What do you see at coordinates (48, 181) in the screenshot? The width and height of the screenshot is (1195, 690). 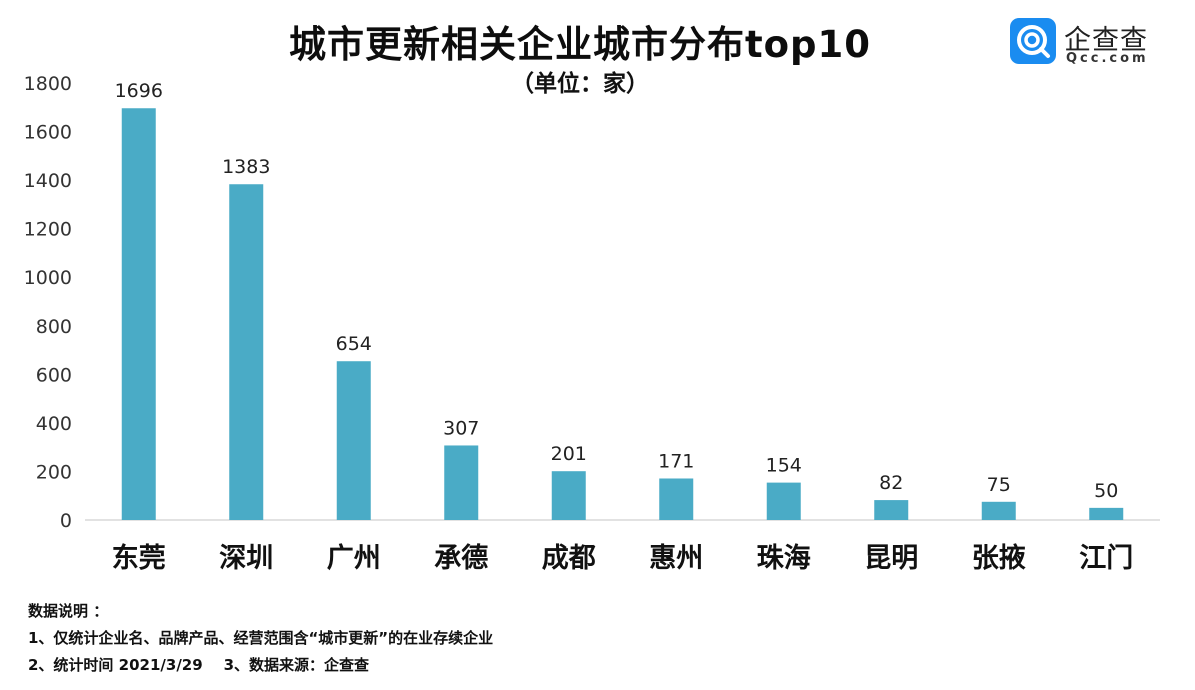 I see `y-tick-label: 1400` at bounding box center [48, 181].